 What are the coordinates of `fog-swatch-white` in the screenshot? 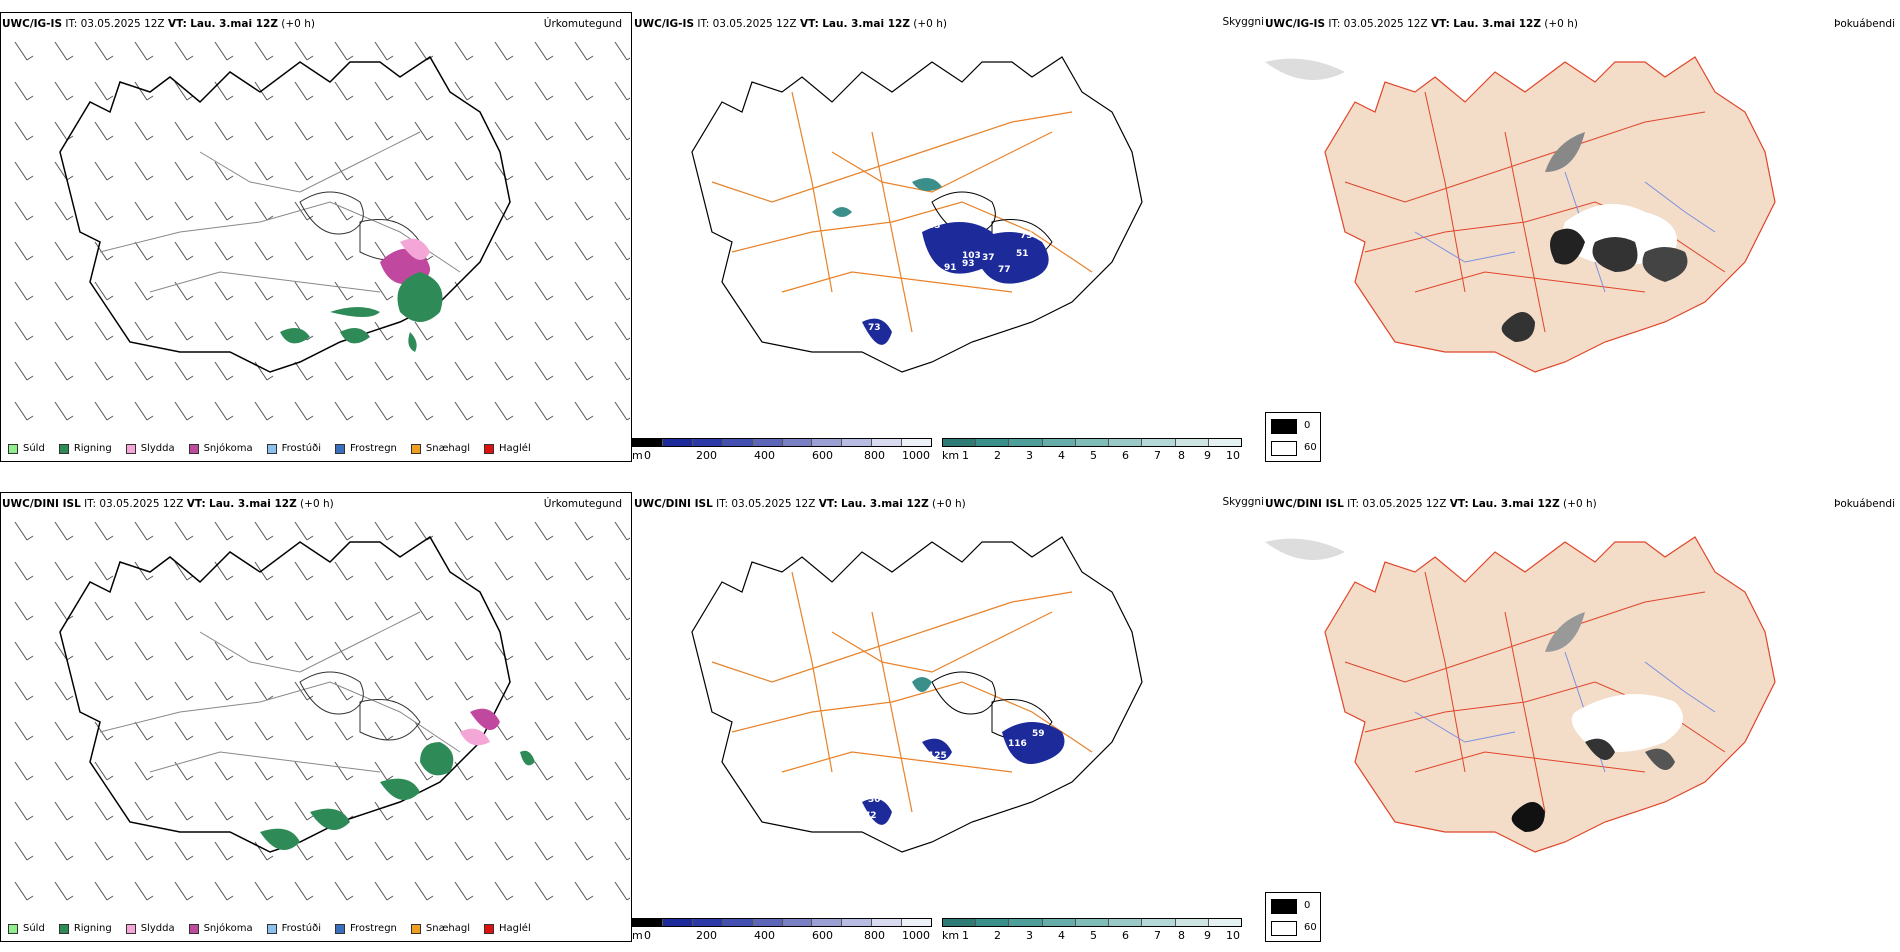 It's located at (1284, 448).